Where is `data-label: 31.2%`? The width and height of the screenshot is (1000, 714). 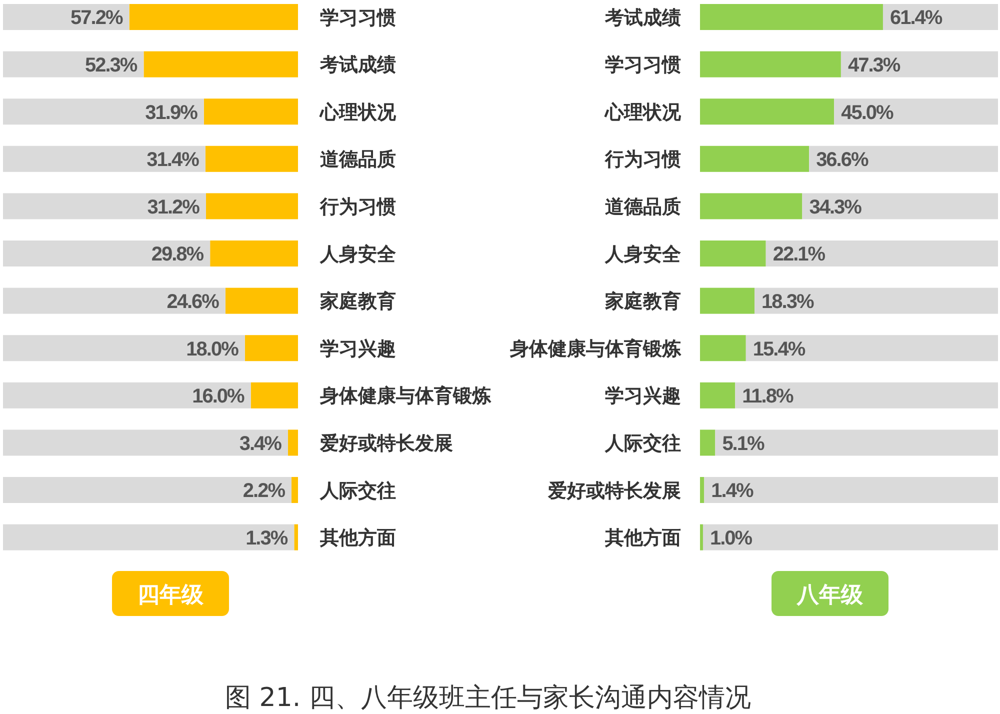
data-label: 31.2% is located at coordinates (173, 207).